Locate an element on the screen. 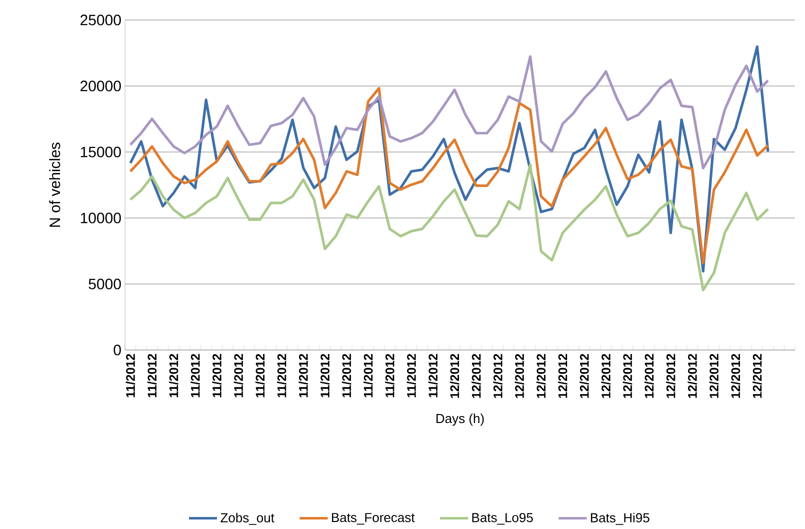  y-tick-label: 0 is located at coordinates (117, 350).